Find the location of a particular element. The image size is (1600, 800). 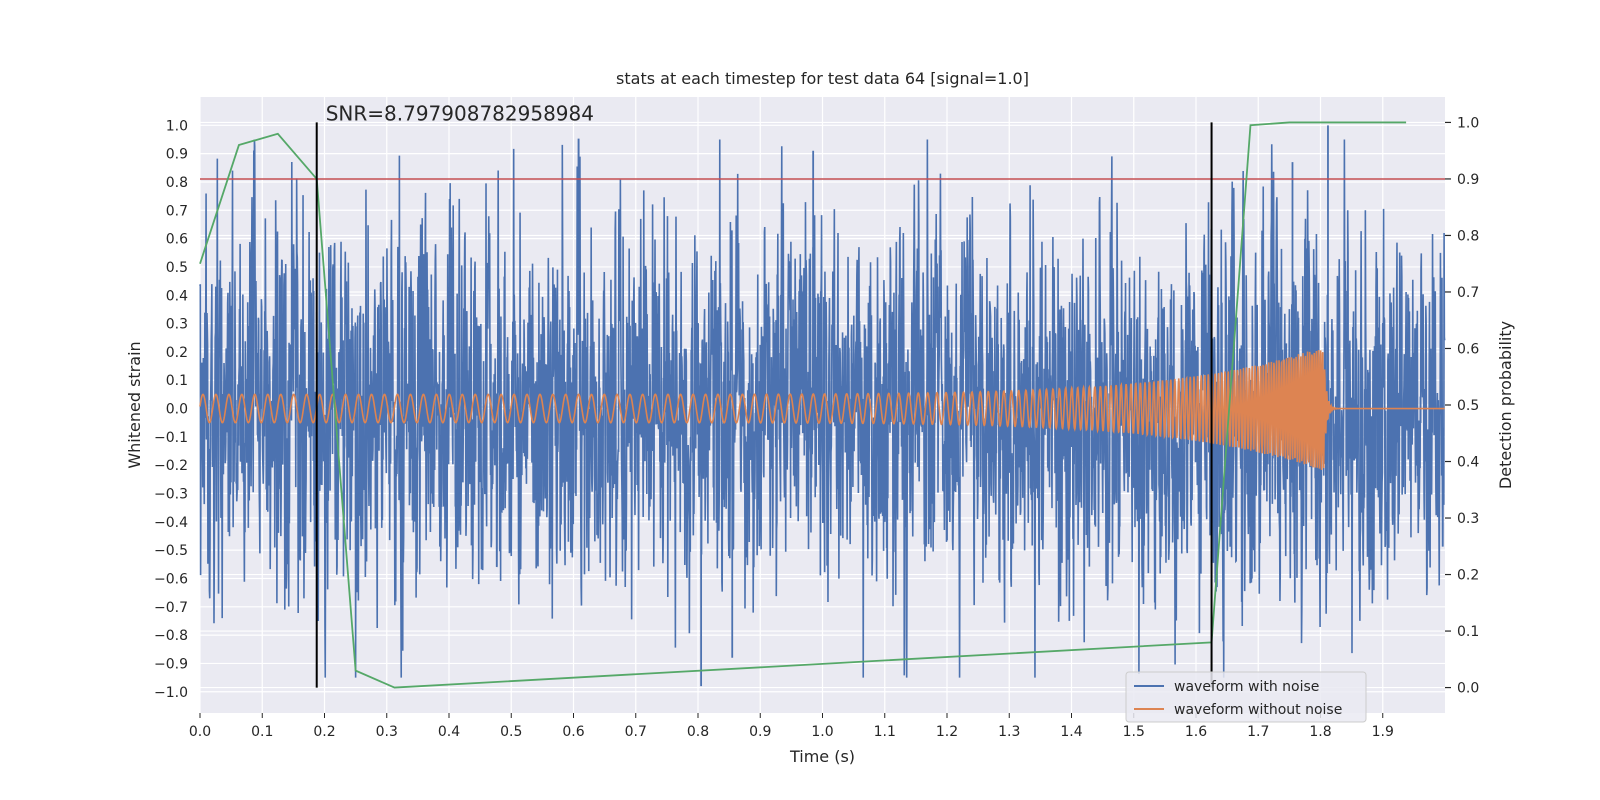

x-tick-label: 0.5 is located at coordinates (511, 732).